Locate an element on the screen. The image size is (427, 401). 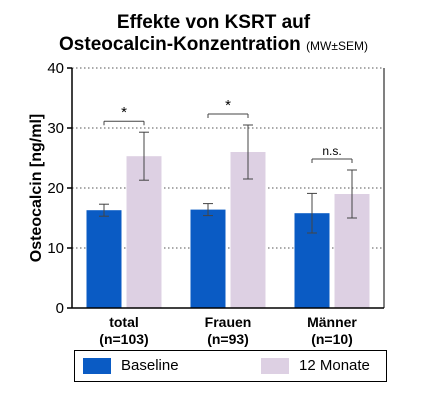
chart-title-line1: Effekte von KSRT auf is located at coordinates (213, 22).